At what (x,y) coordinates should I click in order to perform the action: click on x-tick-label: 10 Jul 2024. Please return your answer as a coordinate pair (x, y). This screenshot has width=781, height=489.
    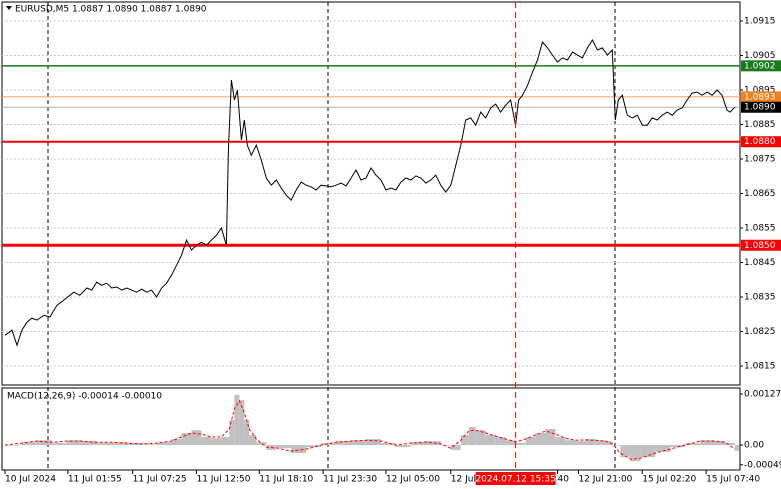
    Looking at the image, I should click on (30, 480).